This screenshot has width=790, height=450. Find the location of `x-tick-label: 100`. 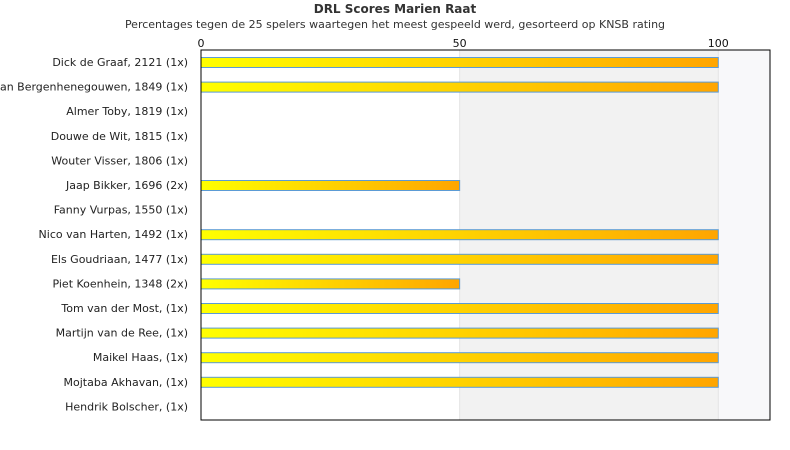

x-tick-label: 100 is located at coordinates (718, 43).